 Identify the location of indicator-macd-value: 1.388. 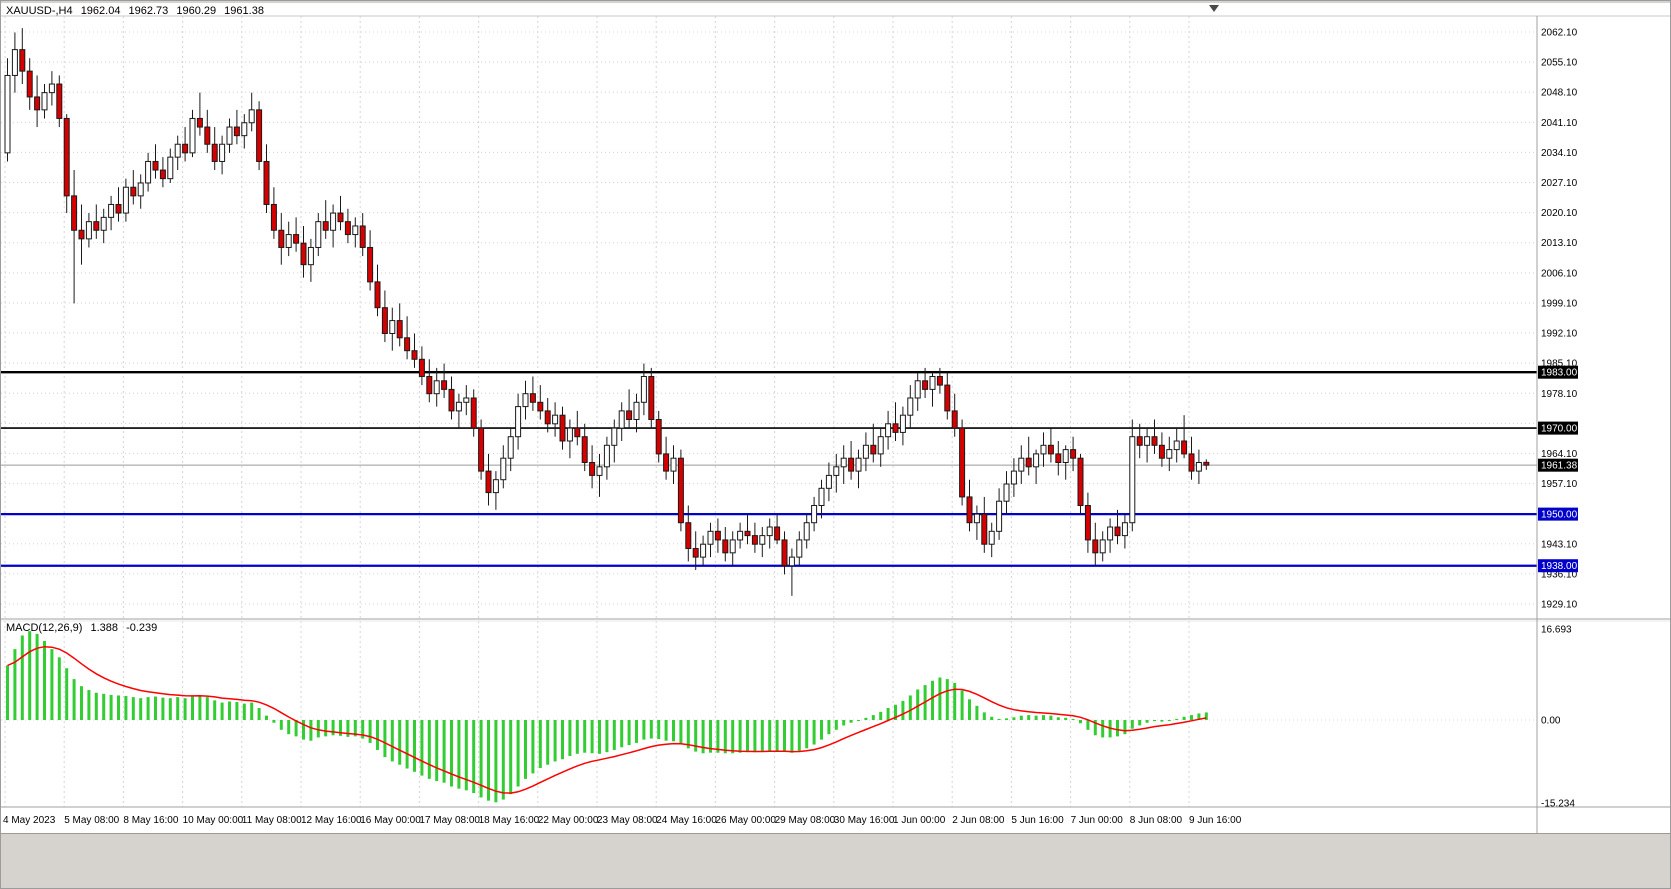
(104, 628).